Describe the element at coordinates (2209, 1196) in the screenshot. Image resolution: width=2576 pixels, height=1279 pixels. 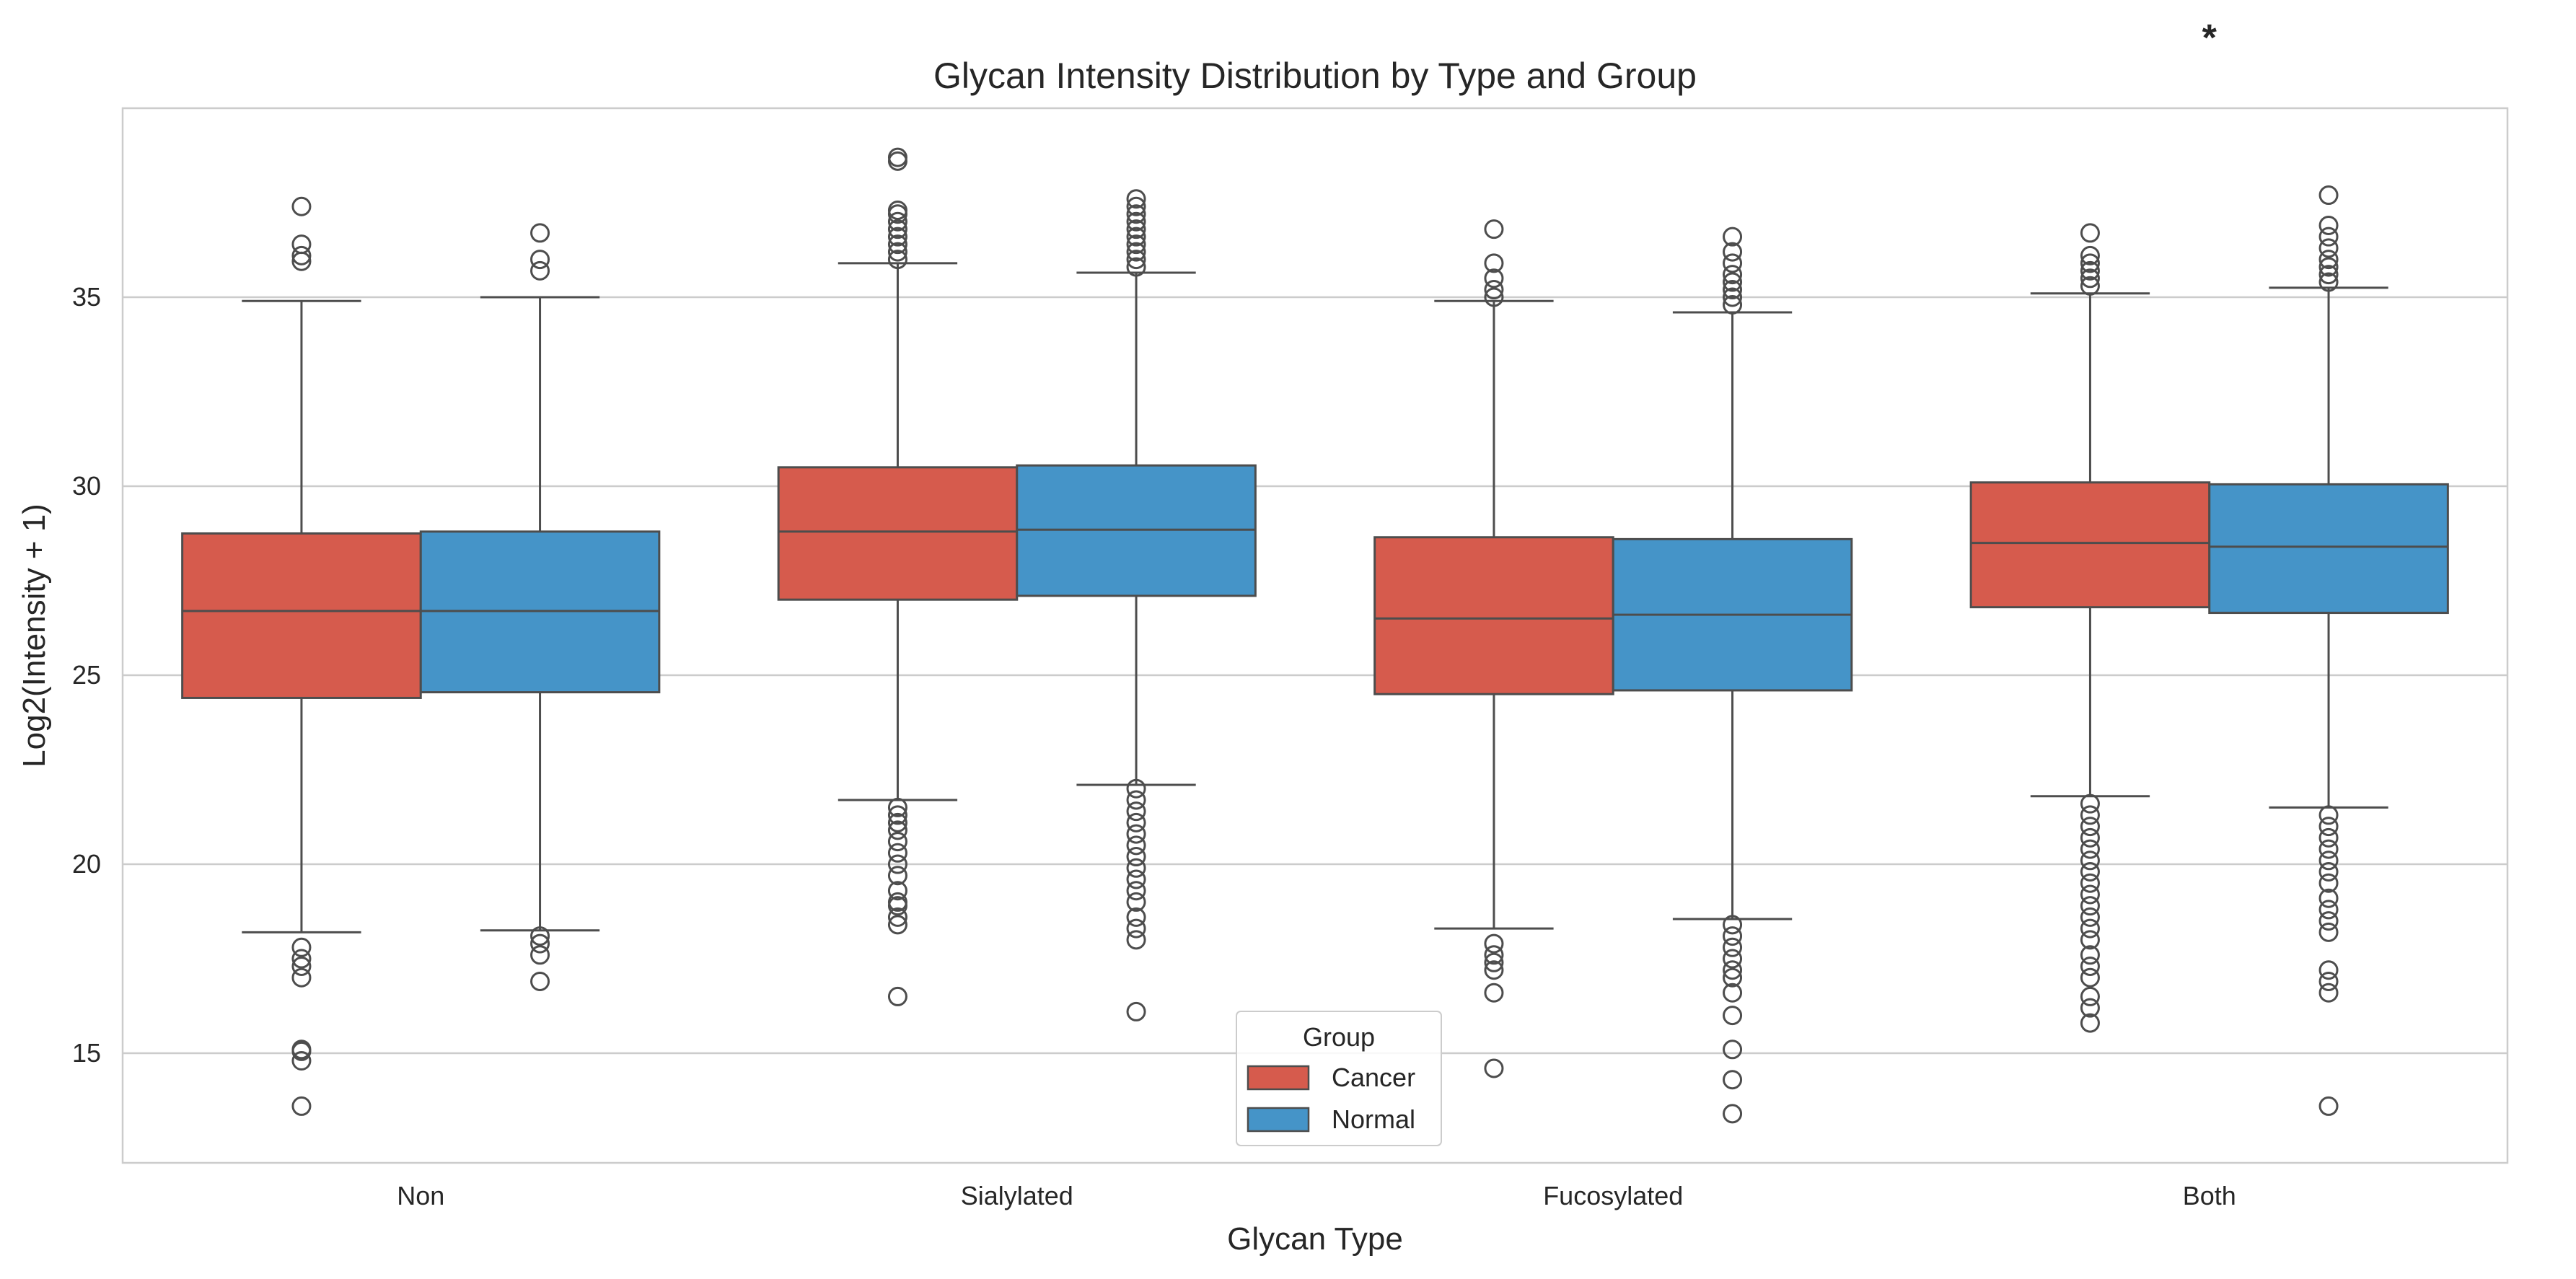
I see `x-tick-label: Both` at that location.